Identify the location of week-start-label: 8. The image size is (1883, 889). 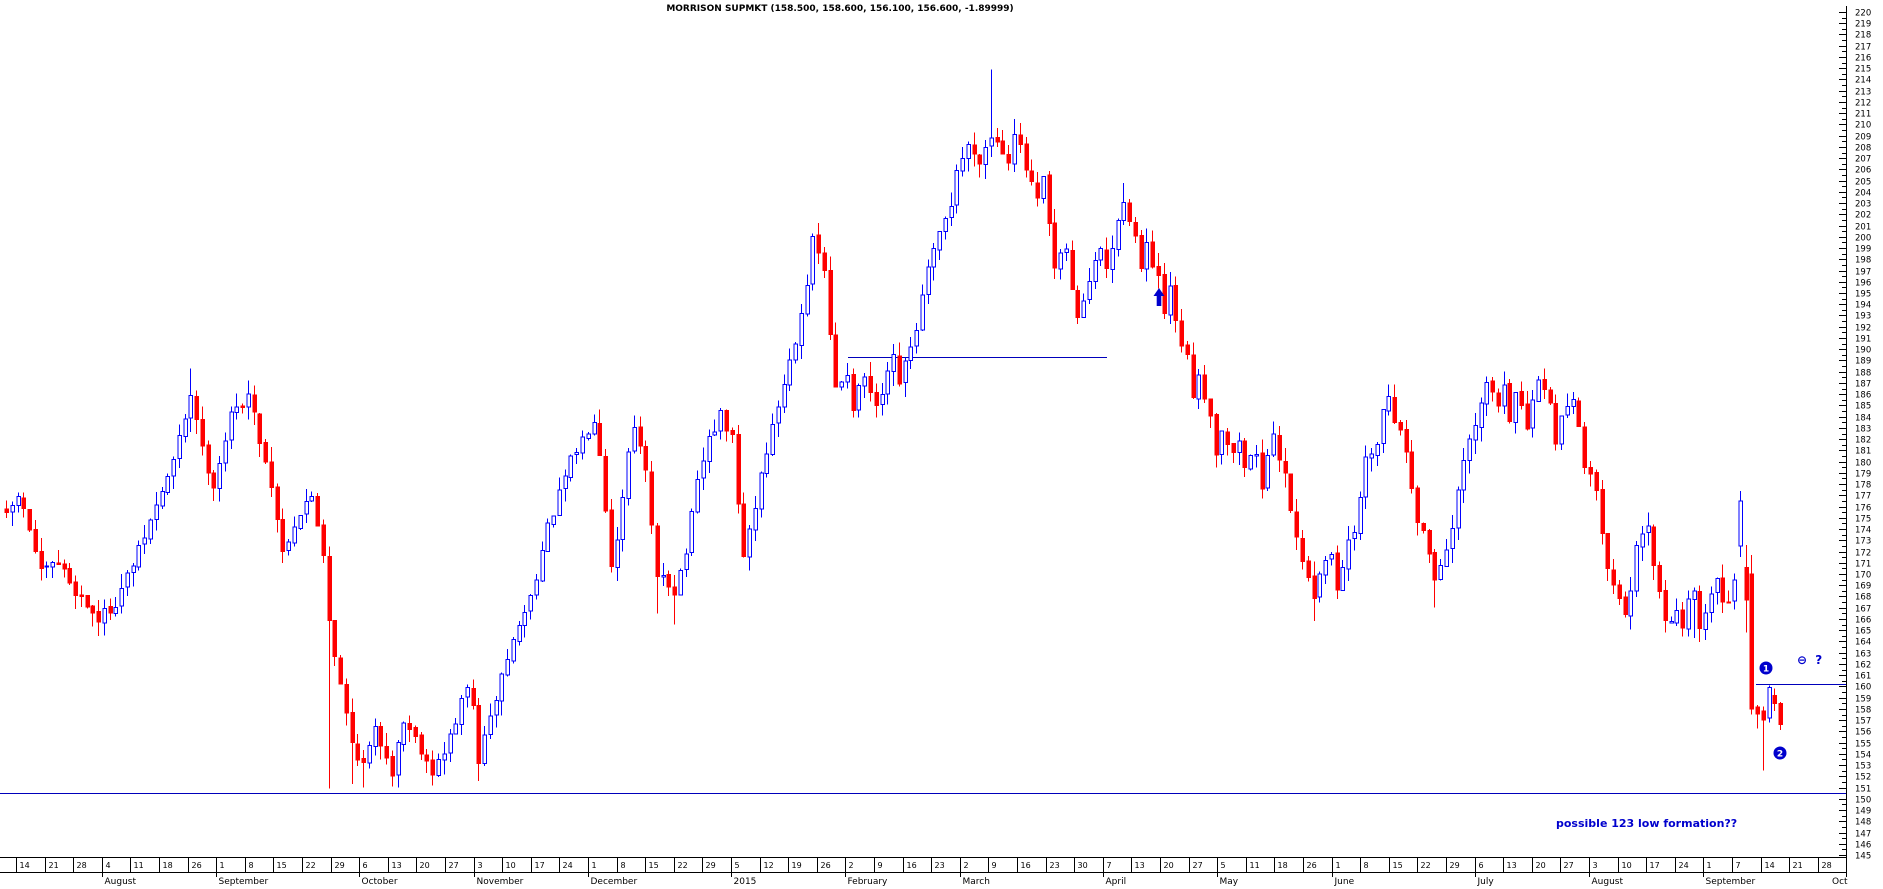
(623, 865).